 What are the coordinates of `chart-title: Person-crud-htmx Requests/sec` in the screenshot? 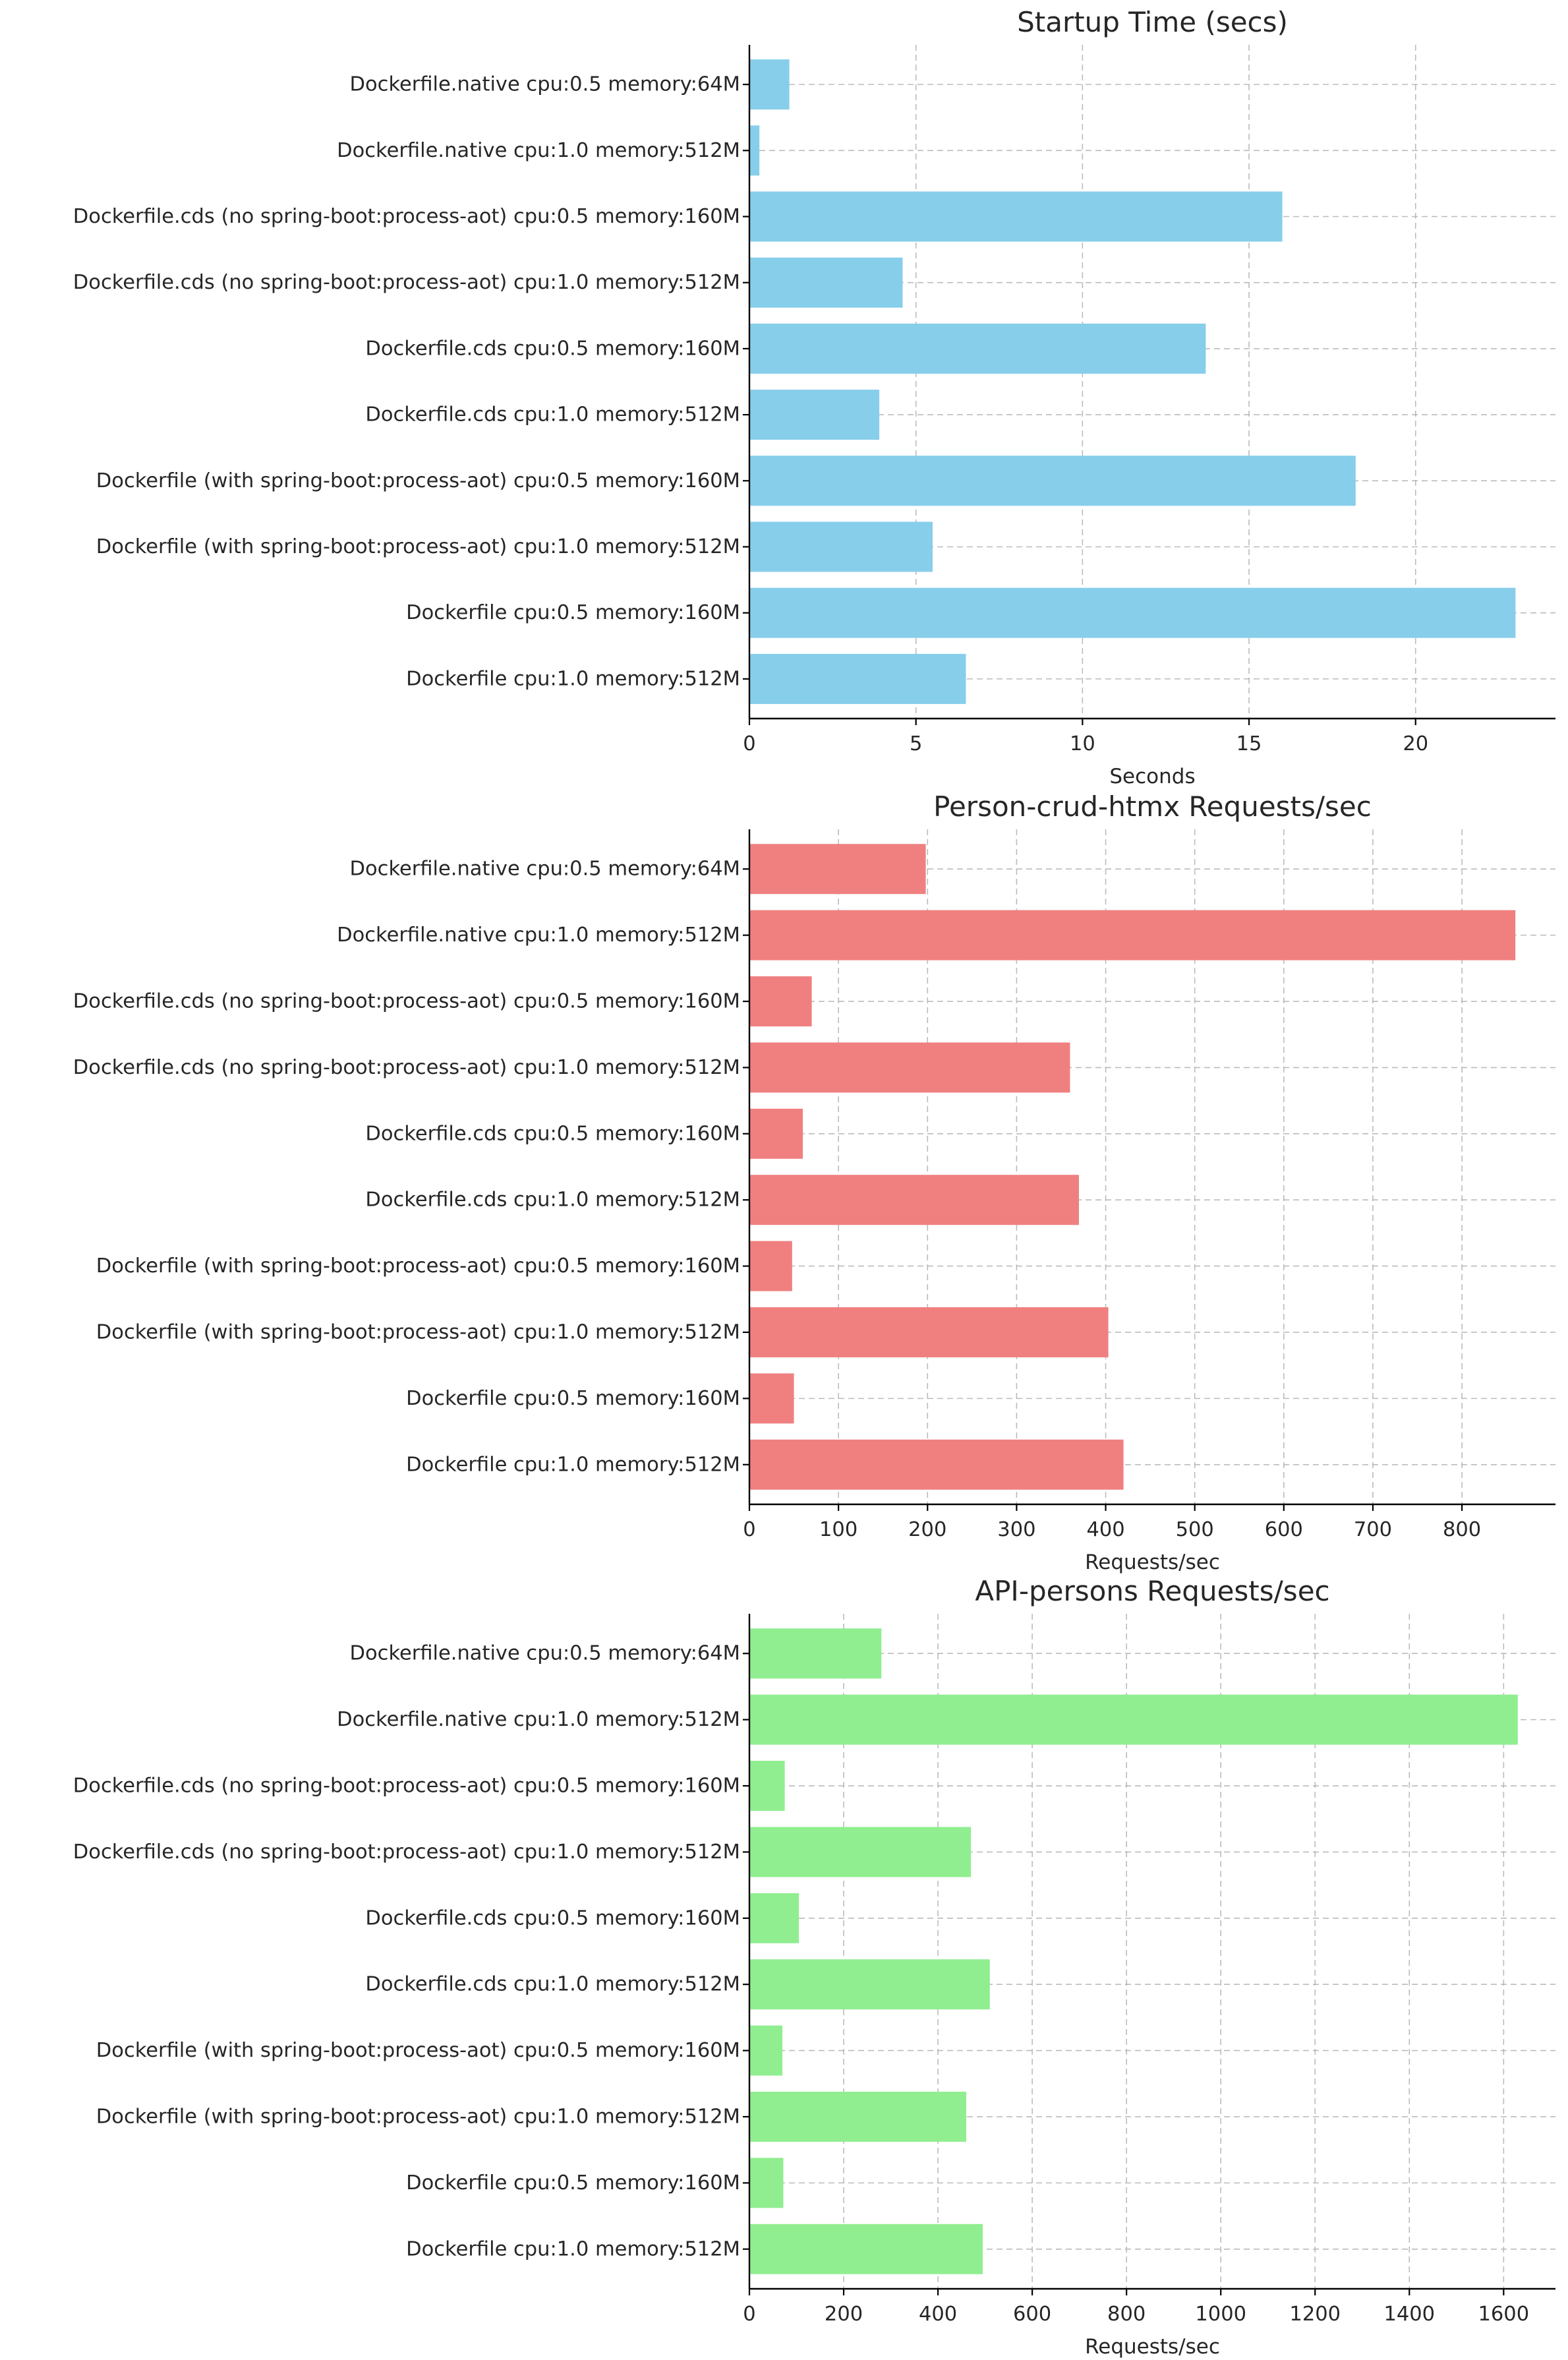 It's located at (1152, 806).